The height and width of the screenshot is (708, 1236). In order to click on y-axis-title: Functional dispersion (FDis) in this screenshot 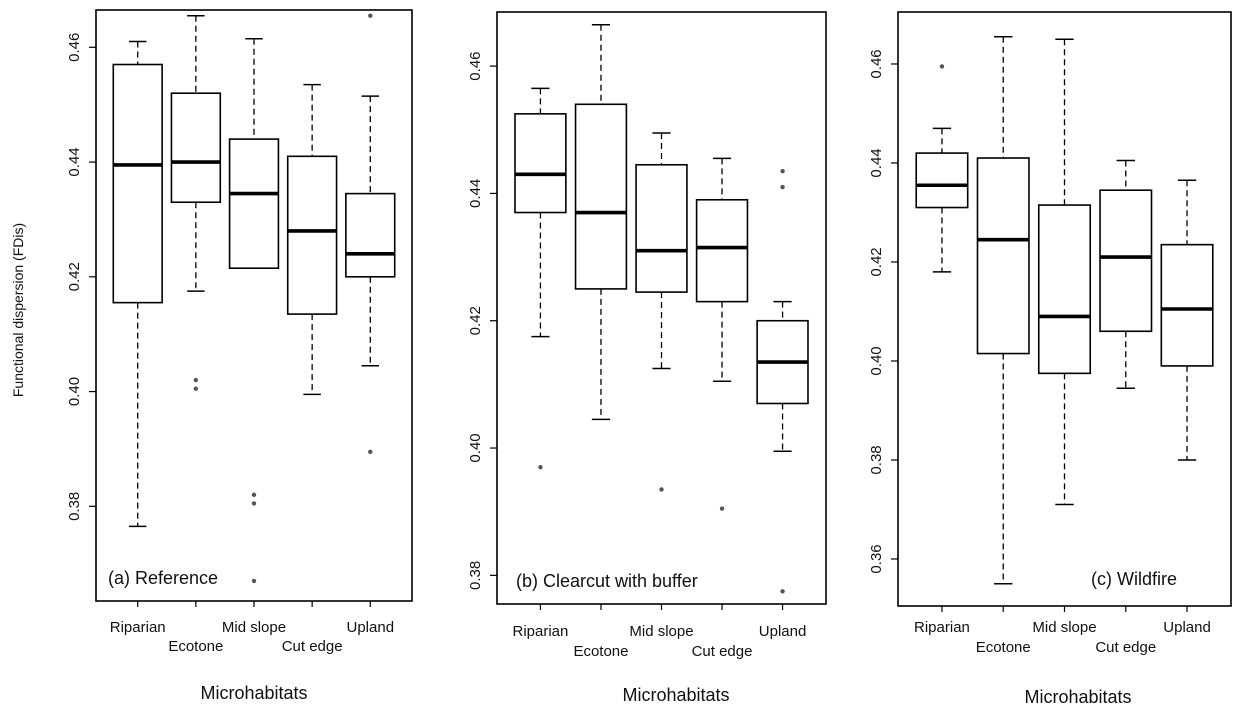, I will do `click(18, 310)`.